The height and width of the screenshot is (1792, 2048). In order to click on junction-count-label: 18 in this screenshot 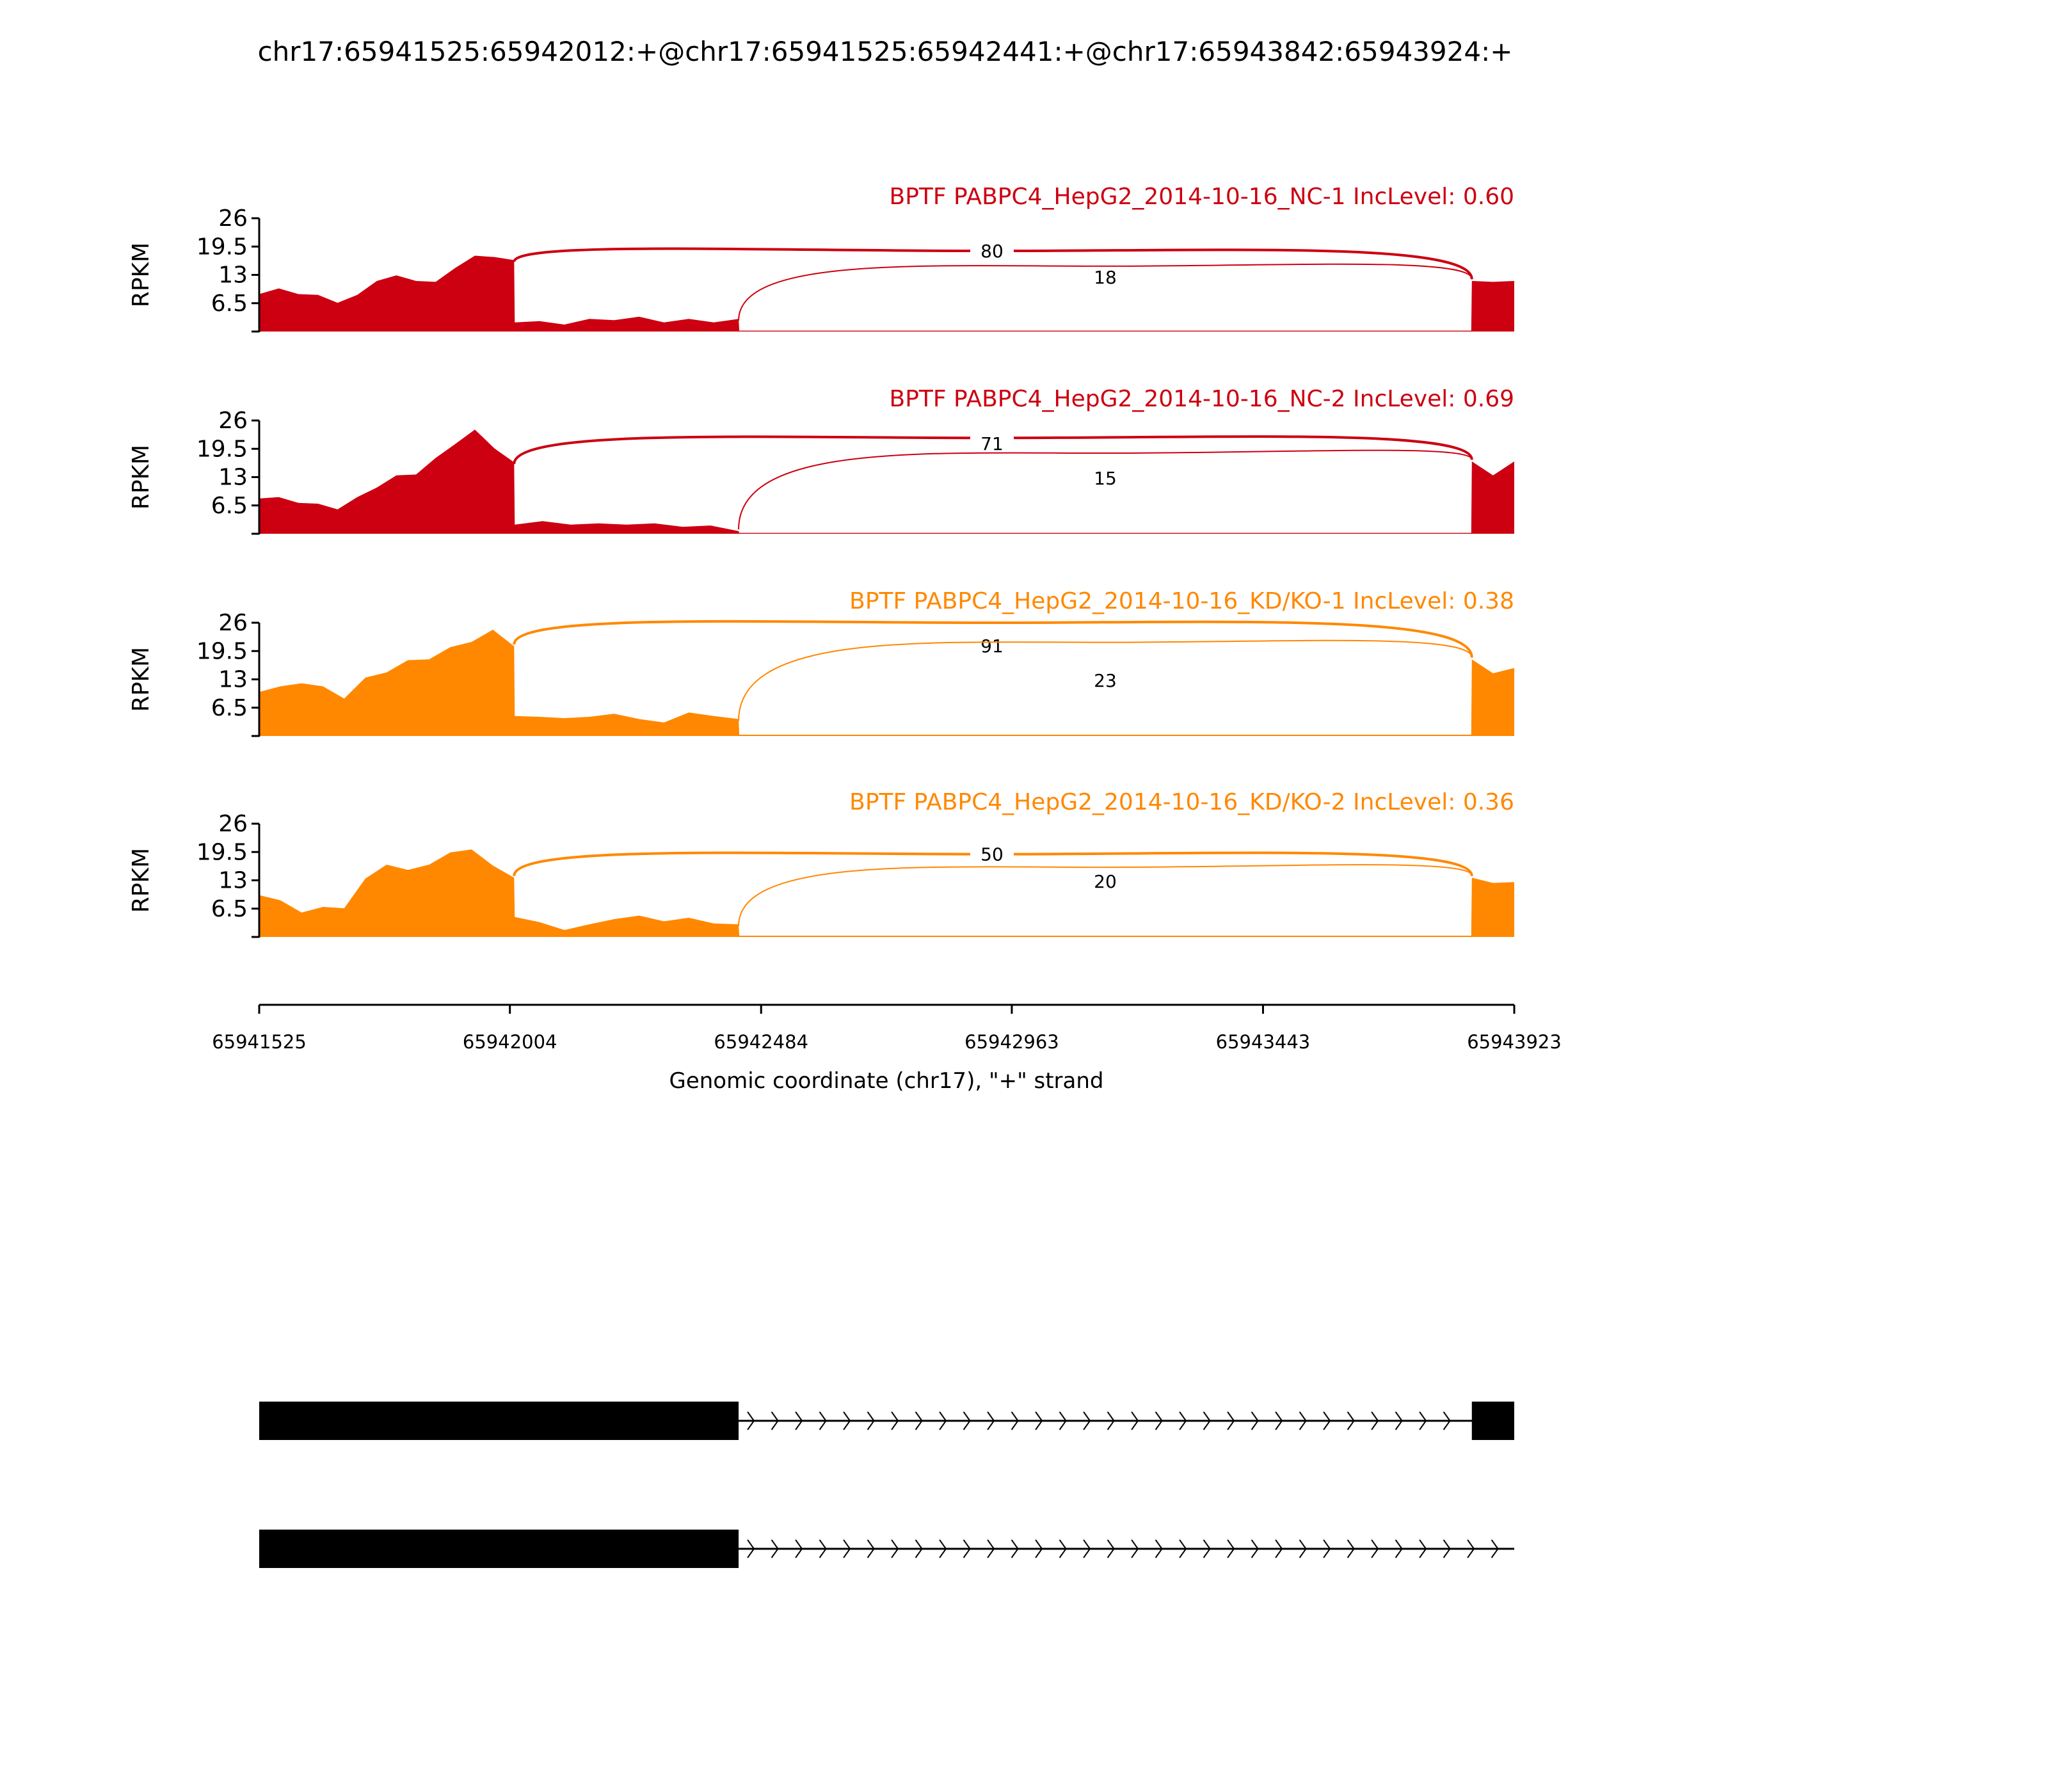, I will do `click(1105, 277)`.